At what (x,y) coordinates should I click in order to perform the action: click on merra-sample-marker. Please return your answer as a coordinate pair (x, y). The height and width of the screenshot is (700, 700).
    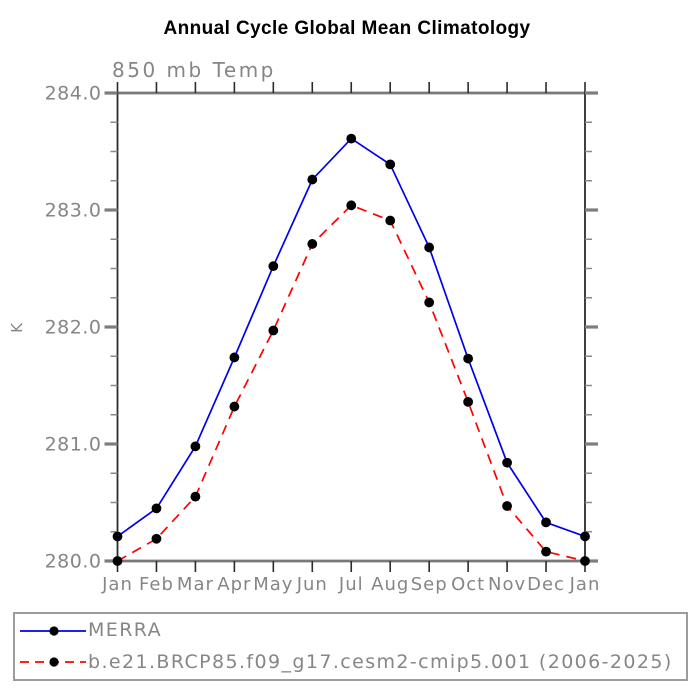
    Looking at the image, I should click on (54, 631).